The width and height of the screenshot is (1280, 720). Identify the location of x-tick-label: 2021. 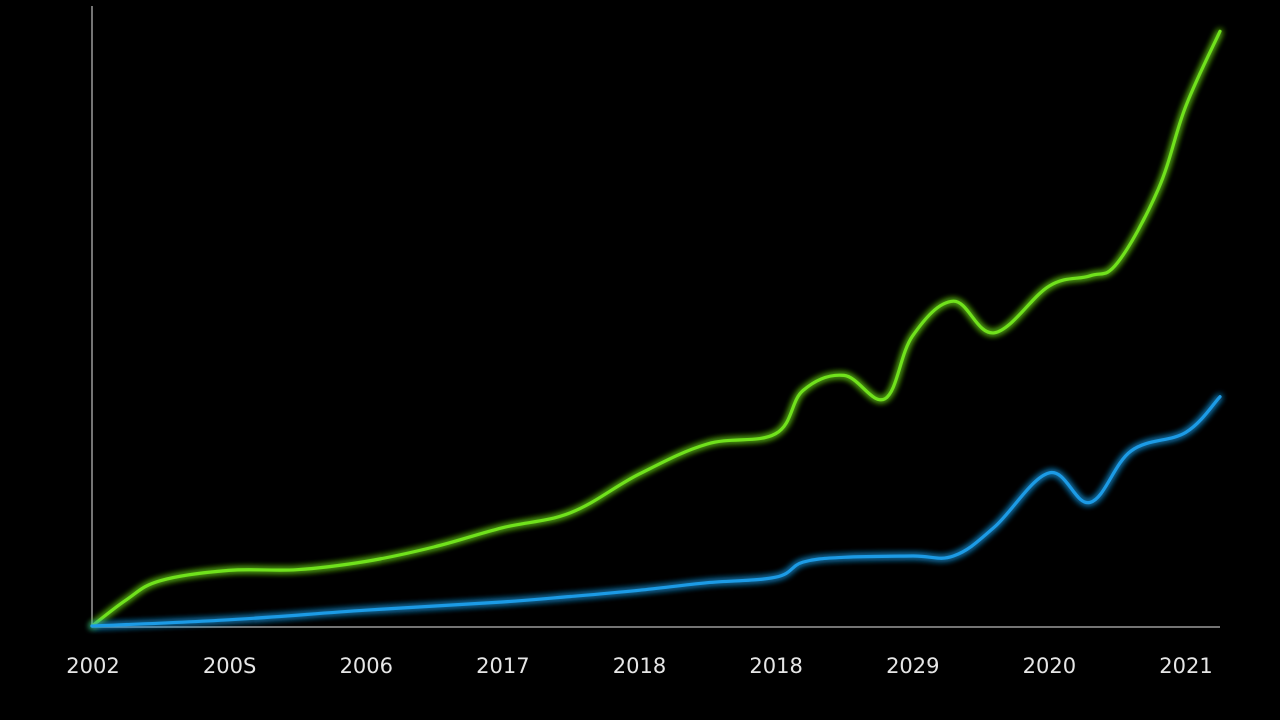
(1185, 666).